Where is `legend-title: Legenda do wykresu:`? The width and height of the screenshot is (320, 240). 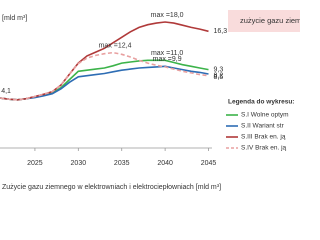 legend-title: Legenda do wykresu: is located at coordinates (261, 102).